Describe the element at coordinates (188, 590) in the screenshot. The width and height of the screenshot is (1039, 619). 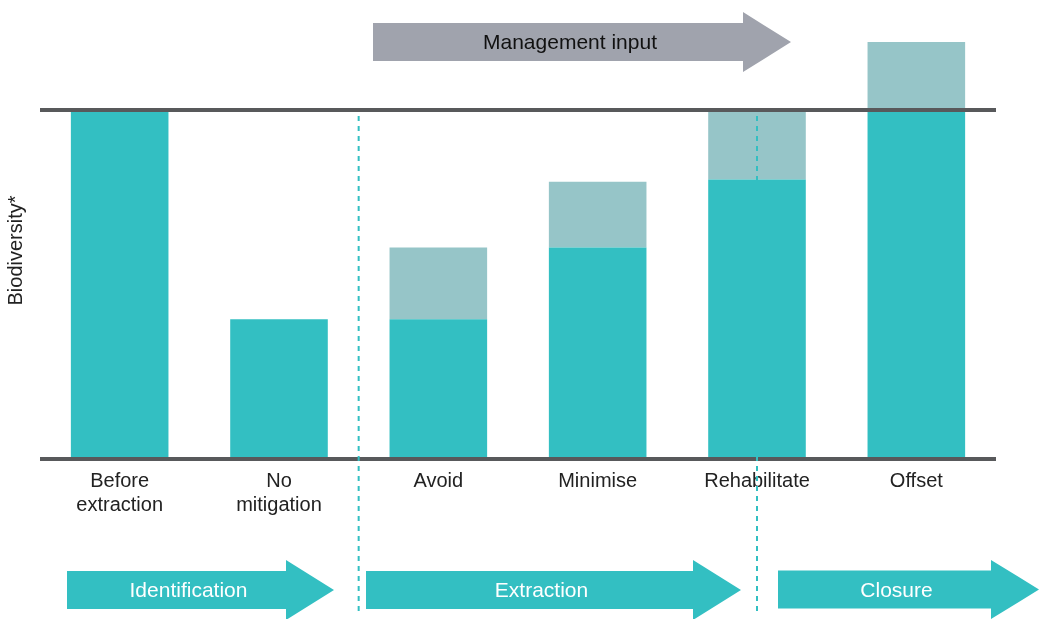
I see `text: Identification` at that location.